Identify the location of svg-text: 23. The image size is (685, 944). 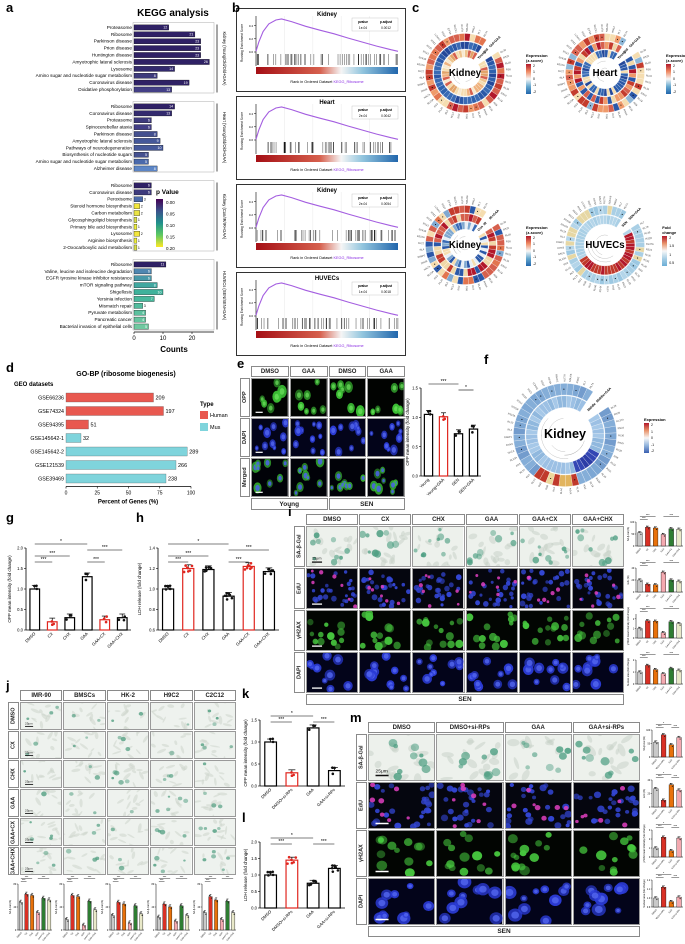
(197, 55).